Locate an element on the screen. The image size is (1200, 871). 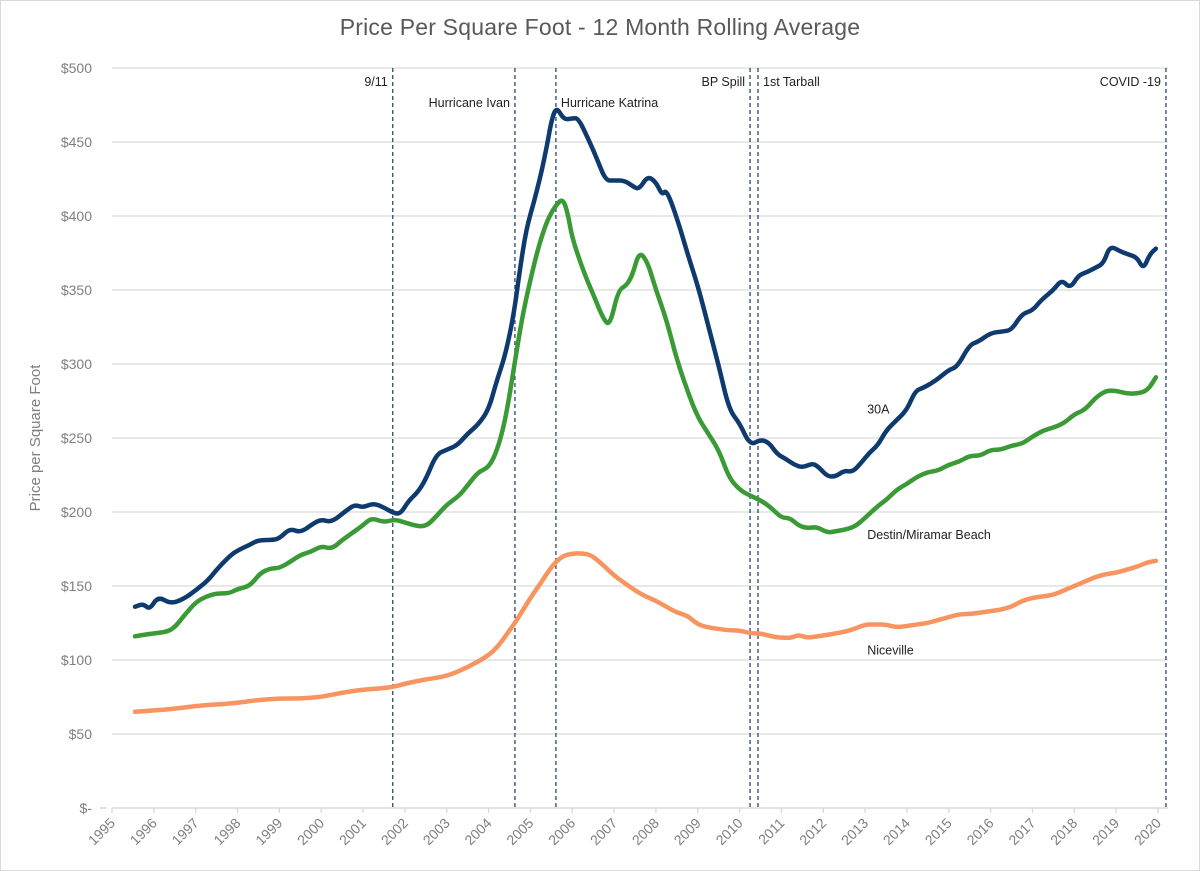
y-tick-label: $500 is located at coordinates (76, 68).